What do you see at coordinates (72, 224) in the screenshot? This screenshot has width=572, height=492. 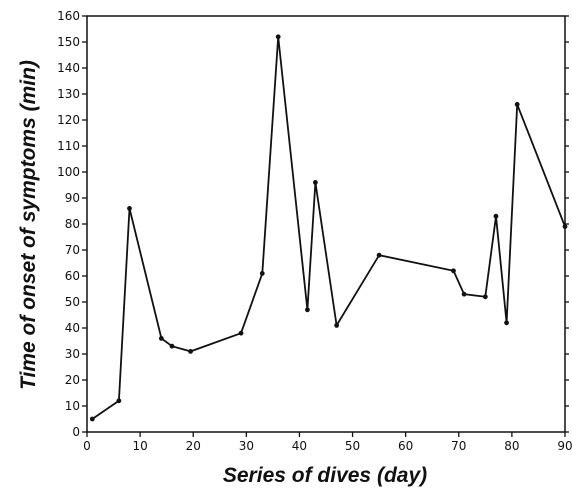 I see `y-tick-label: 80` at bounding box center [72, 224].